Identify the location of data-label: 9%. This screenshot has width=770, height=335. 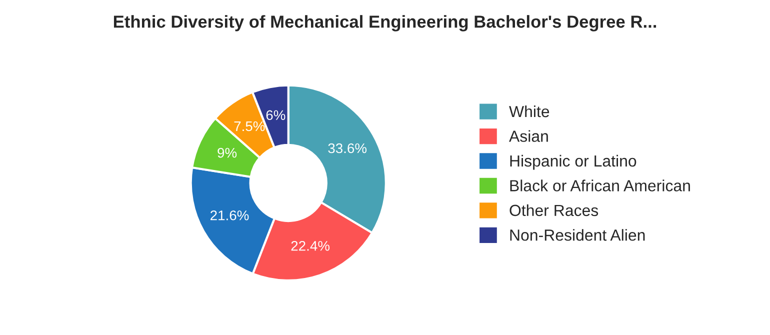
(227, 153).